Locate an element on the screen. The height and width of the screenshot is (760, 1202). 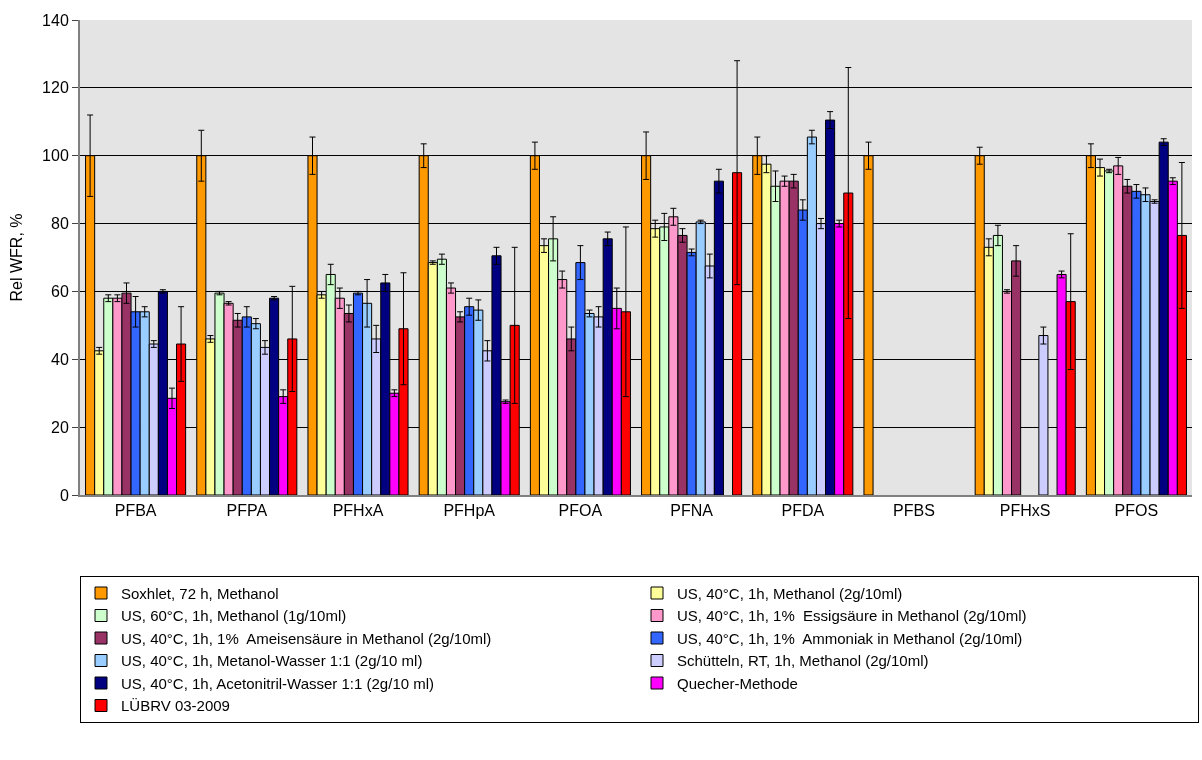
x-tick-label: PFPA is located at coordinates (247, 511).